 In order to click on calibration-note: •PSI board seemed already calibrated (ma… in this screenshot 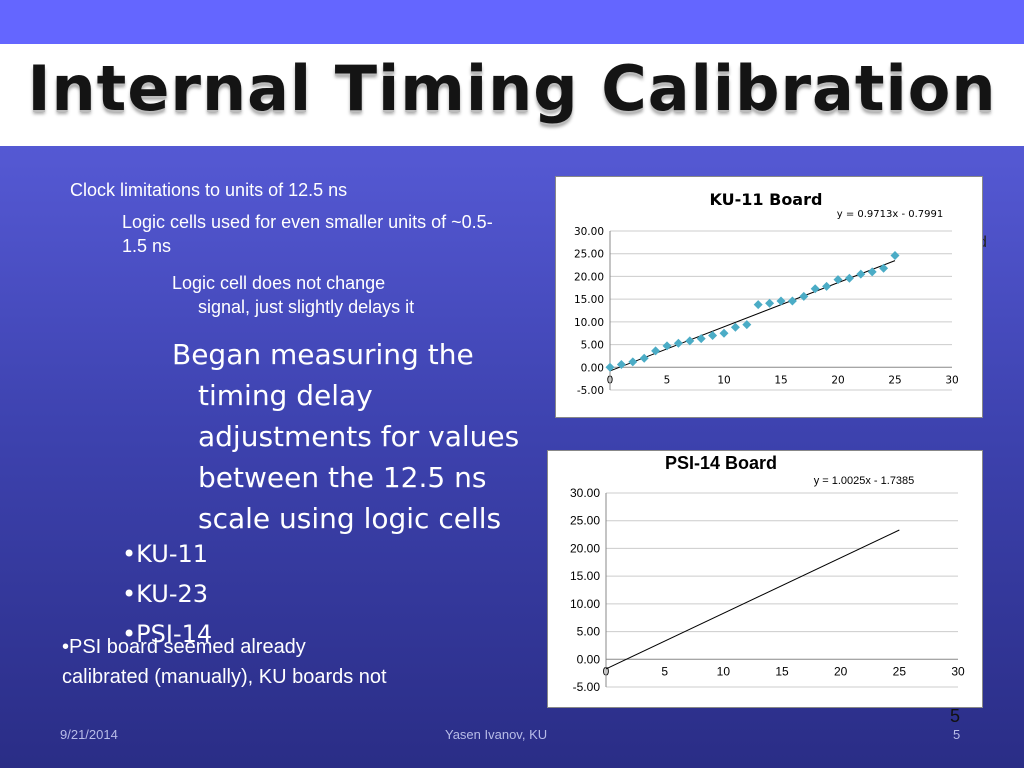, I will do `click(282, 662)`.